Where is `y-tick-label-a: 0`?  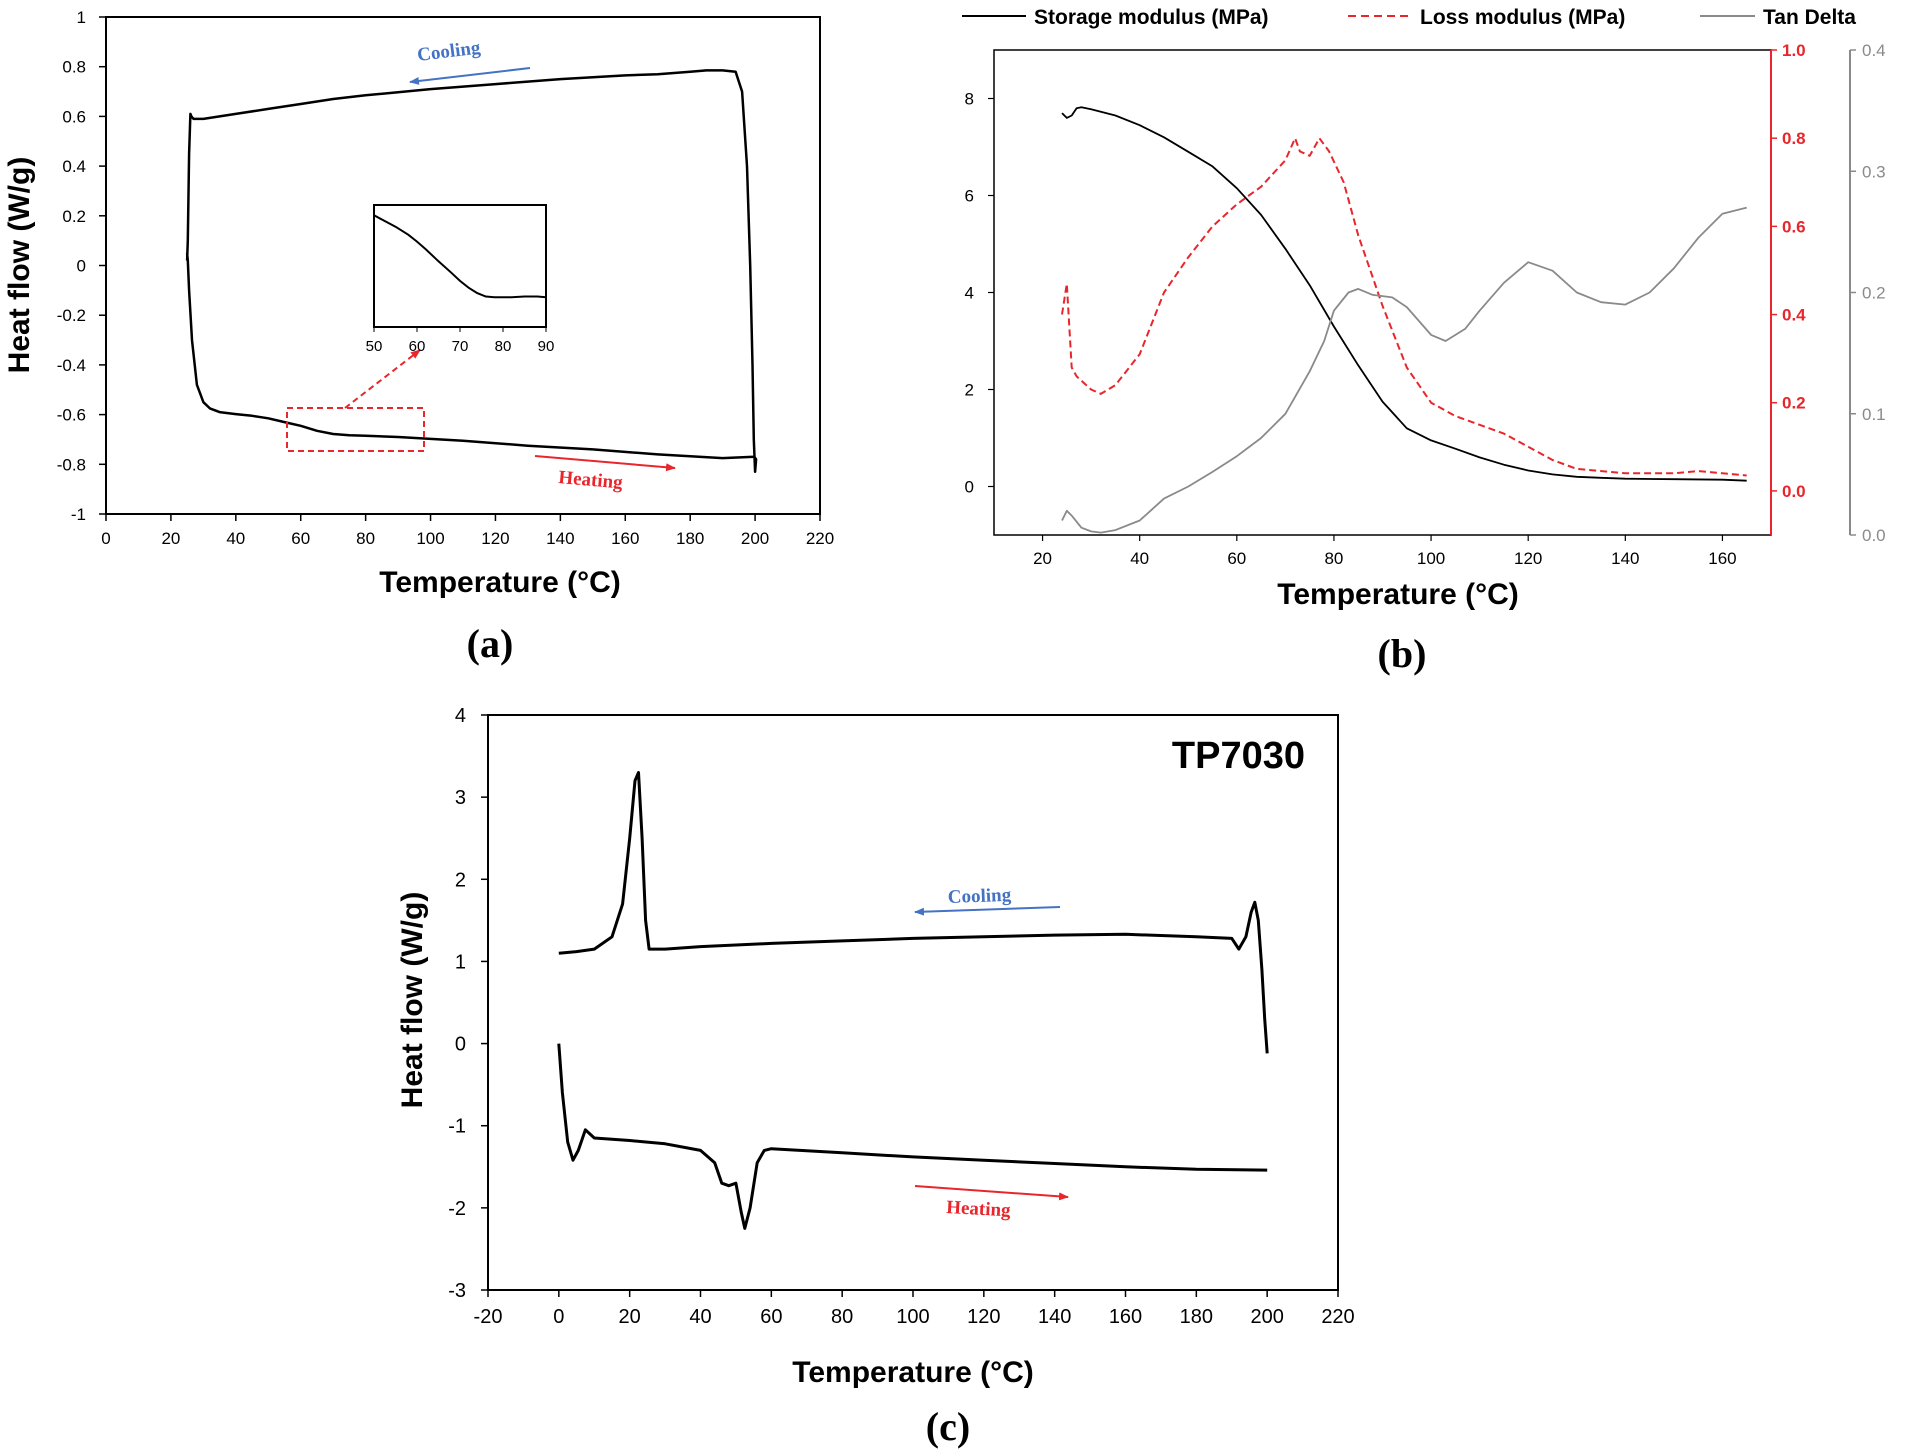
y-tick-label-a: 0 is located at coordinates (81, 266).